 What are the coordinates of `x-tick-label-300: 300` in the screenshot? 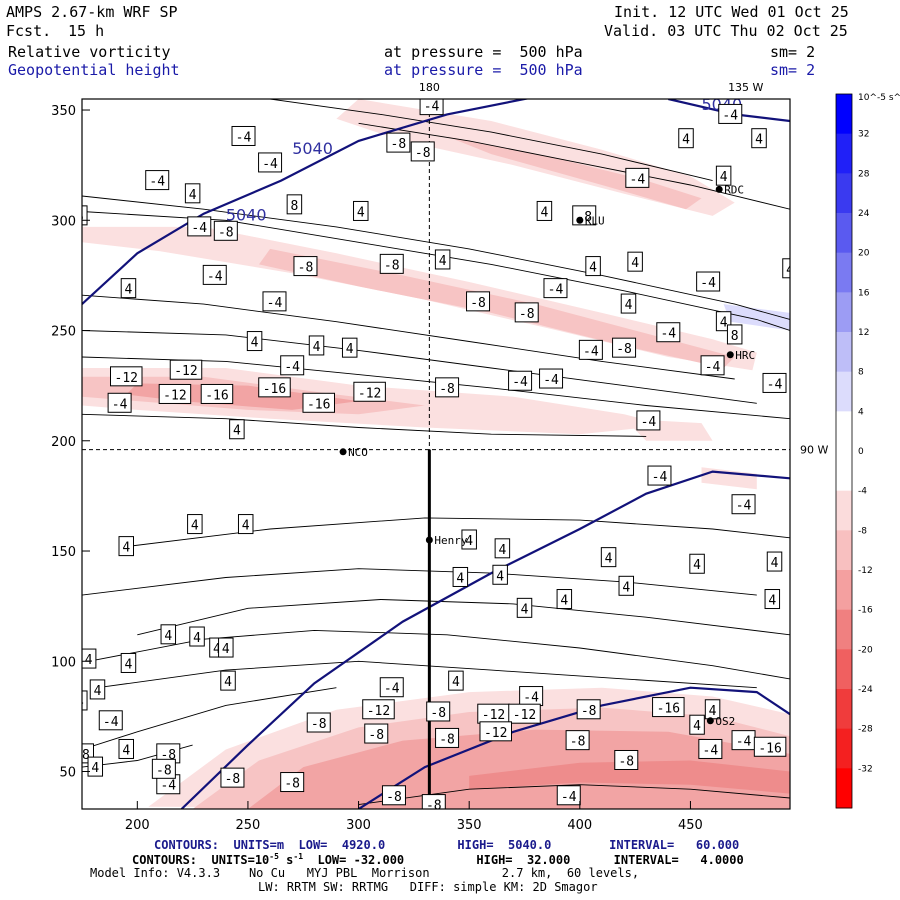 It's located at (358, 825).